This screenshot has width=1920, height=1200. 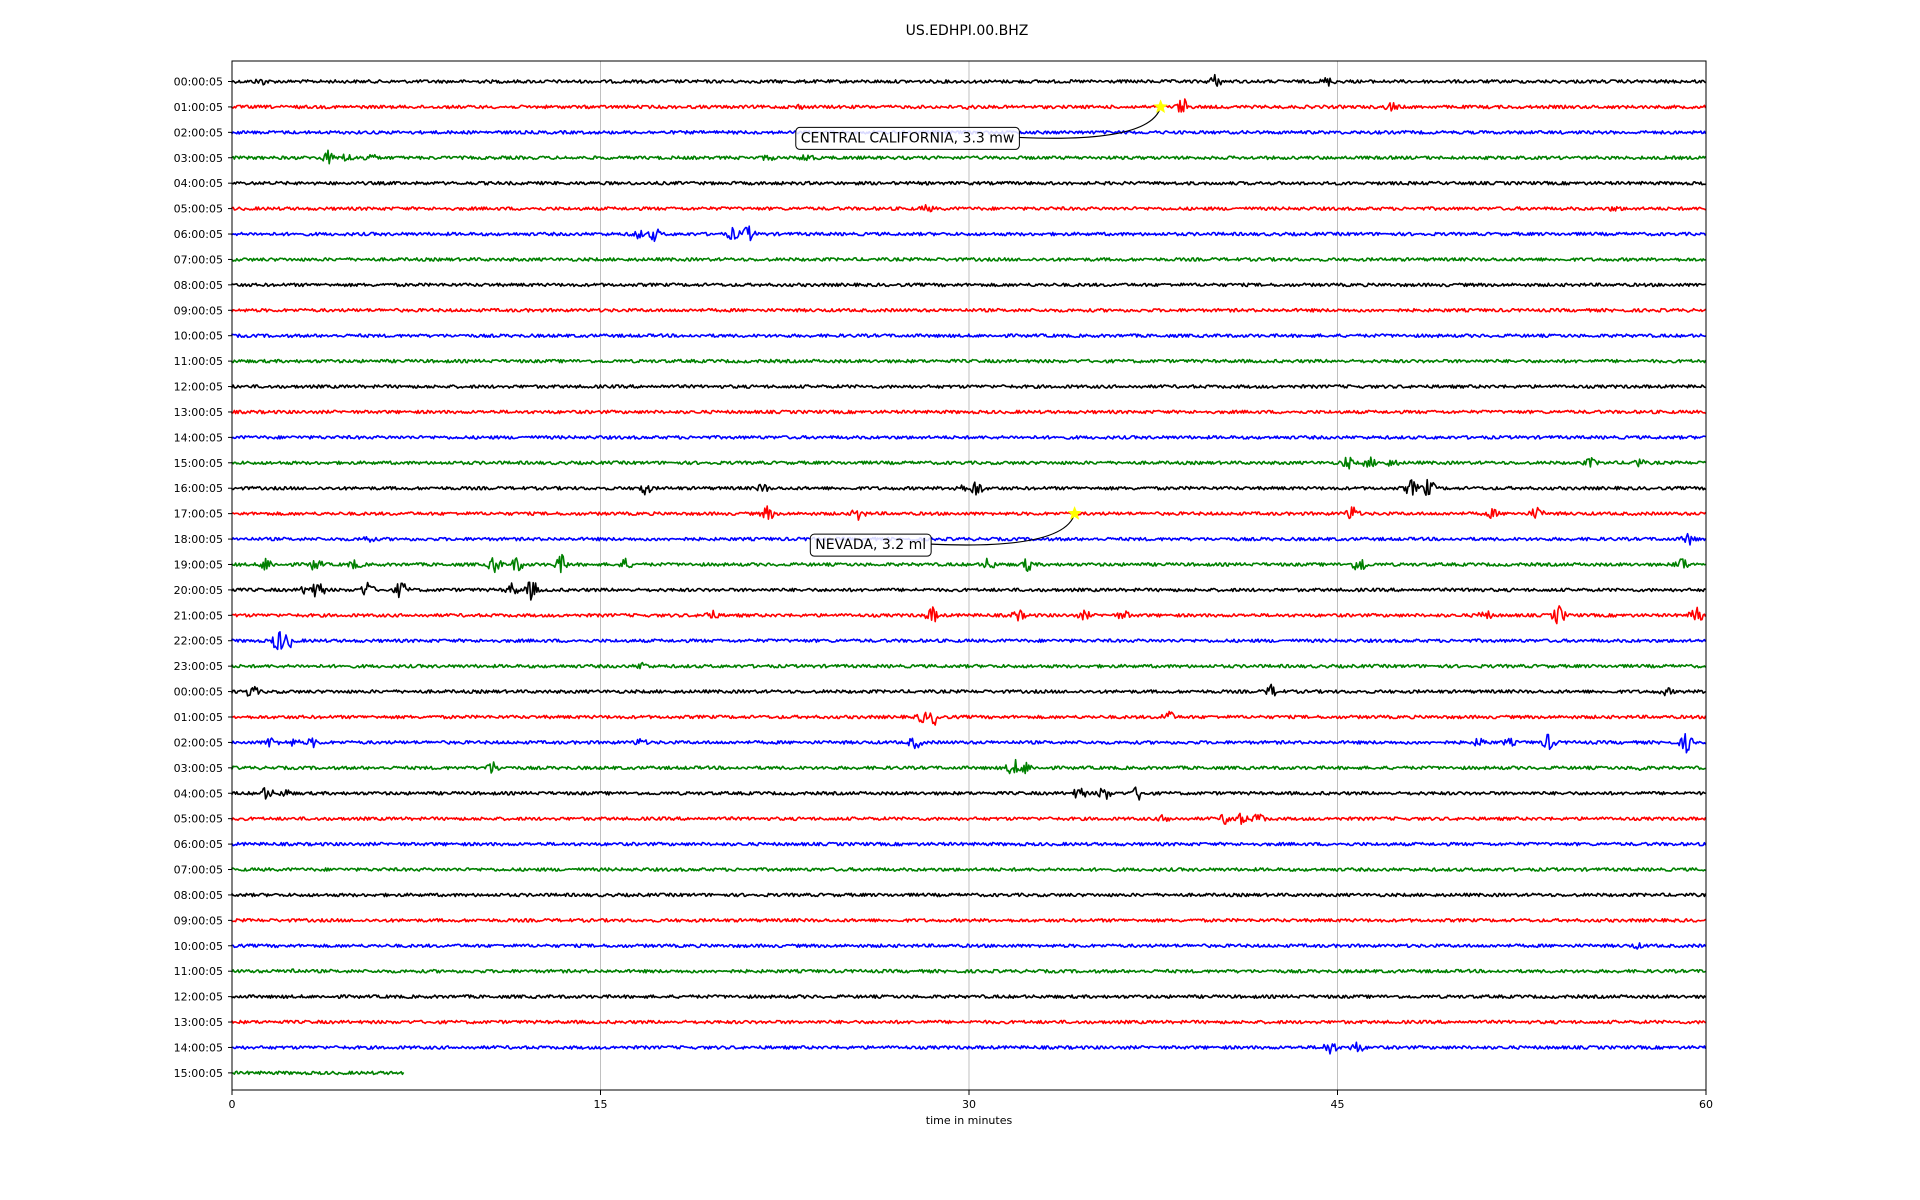 I want to click on y-tick-label: 18:00:05, so click(x=198, y=539).